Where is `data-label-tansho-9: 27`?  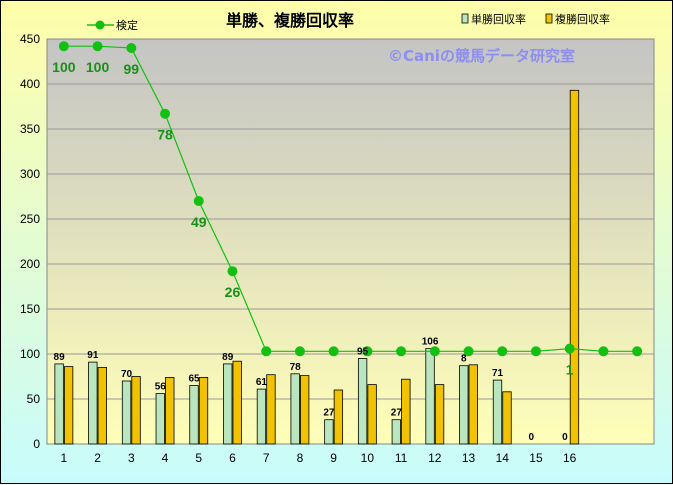 data-label-tansho-9: 27 is located at coordinates (329, 413).